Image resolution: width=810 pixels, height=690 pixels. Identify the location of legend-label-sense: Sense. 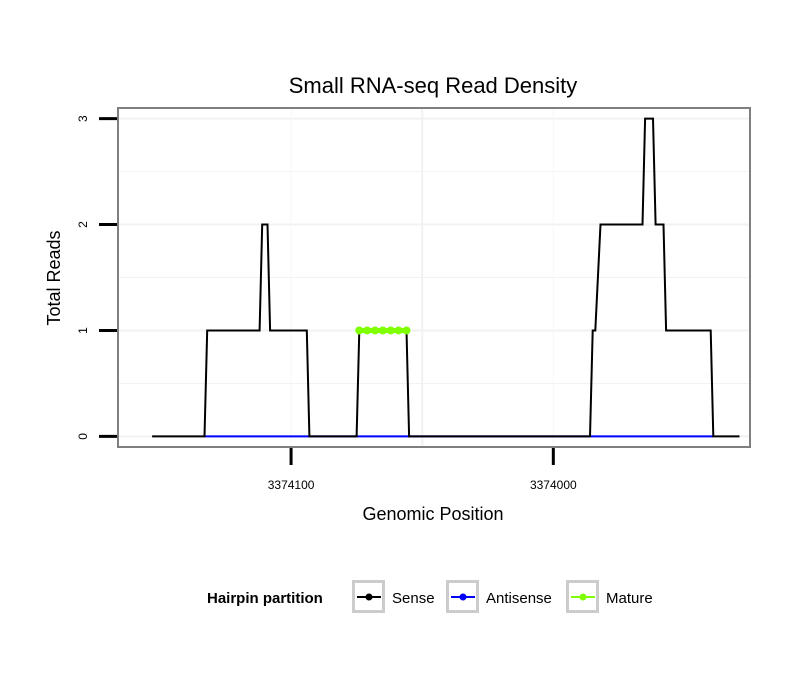
(413, 598).